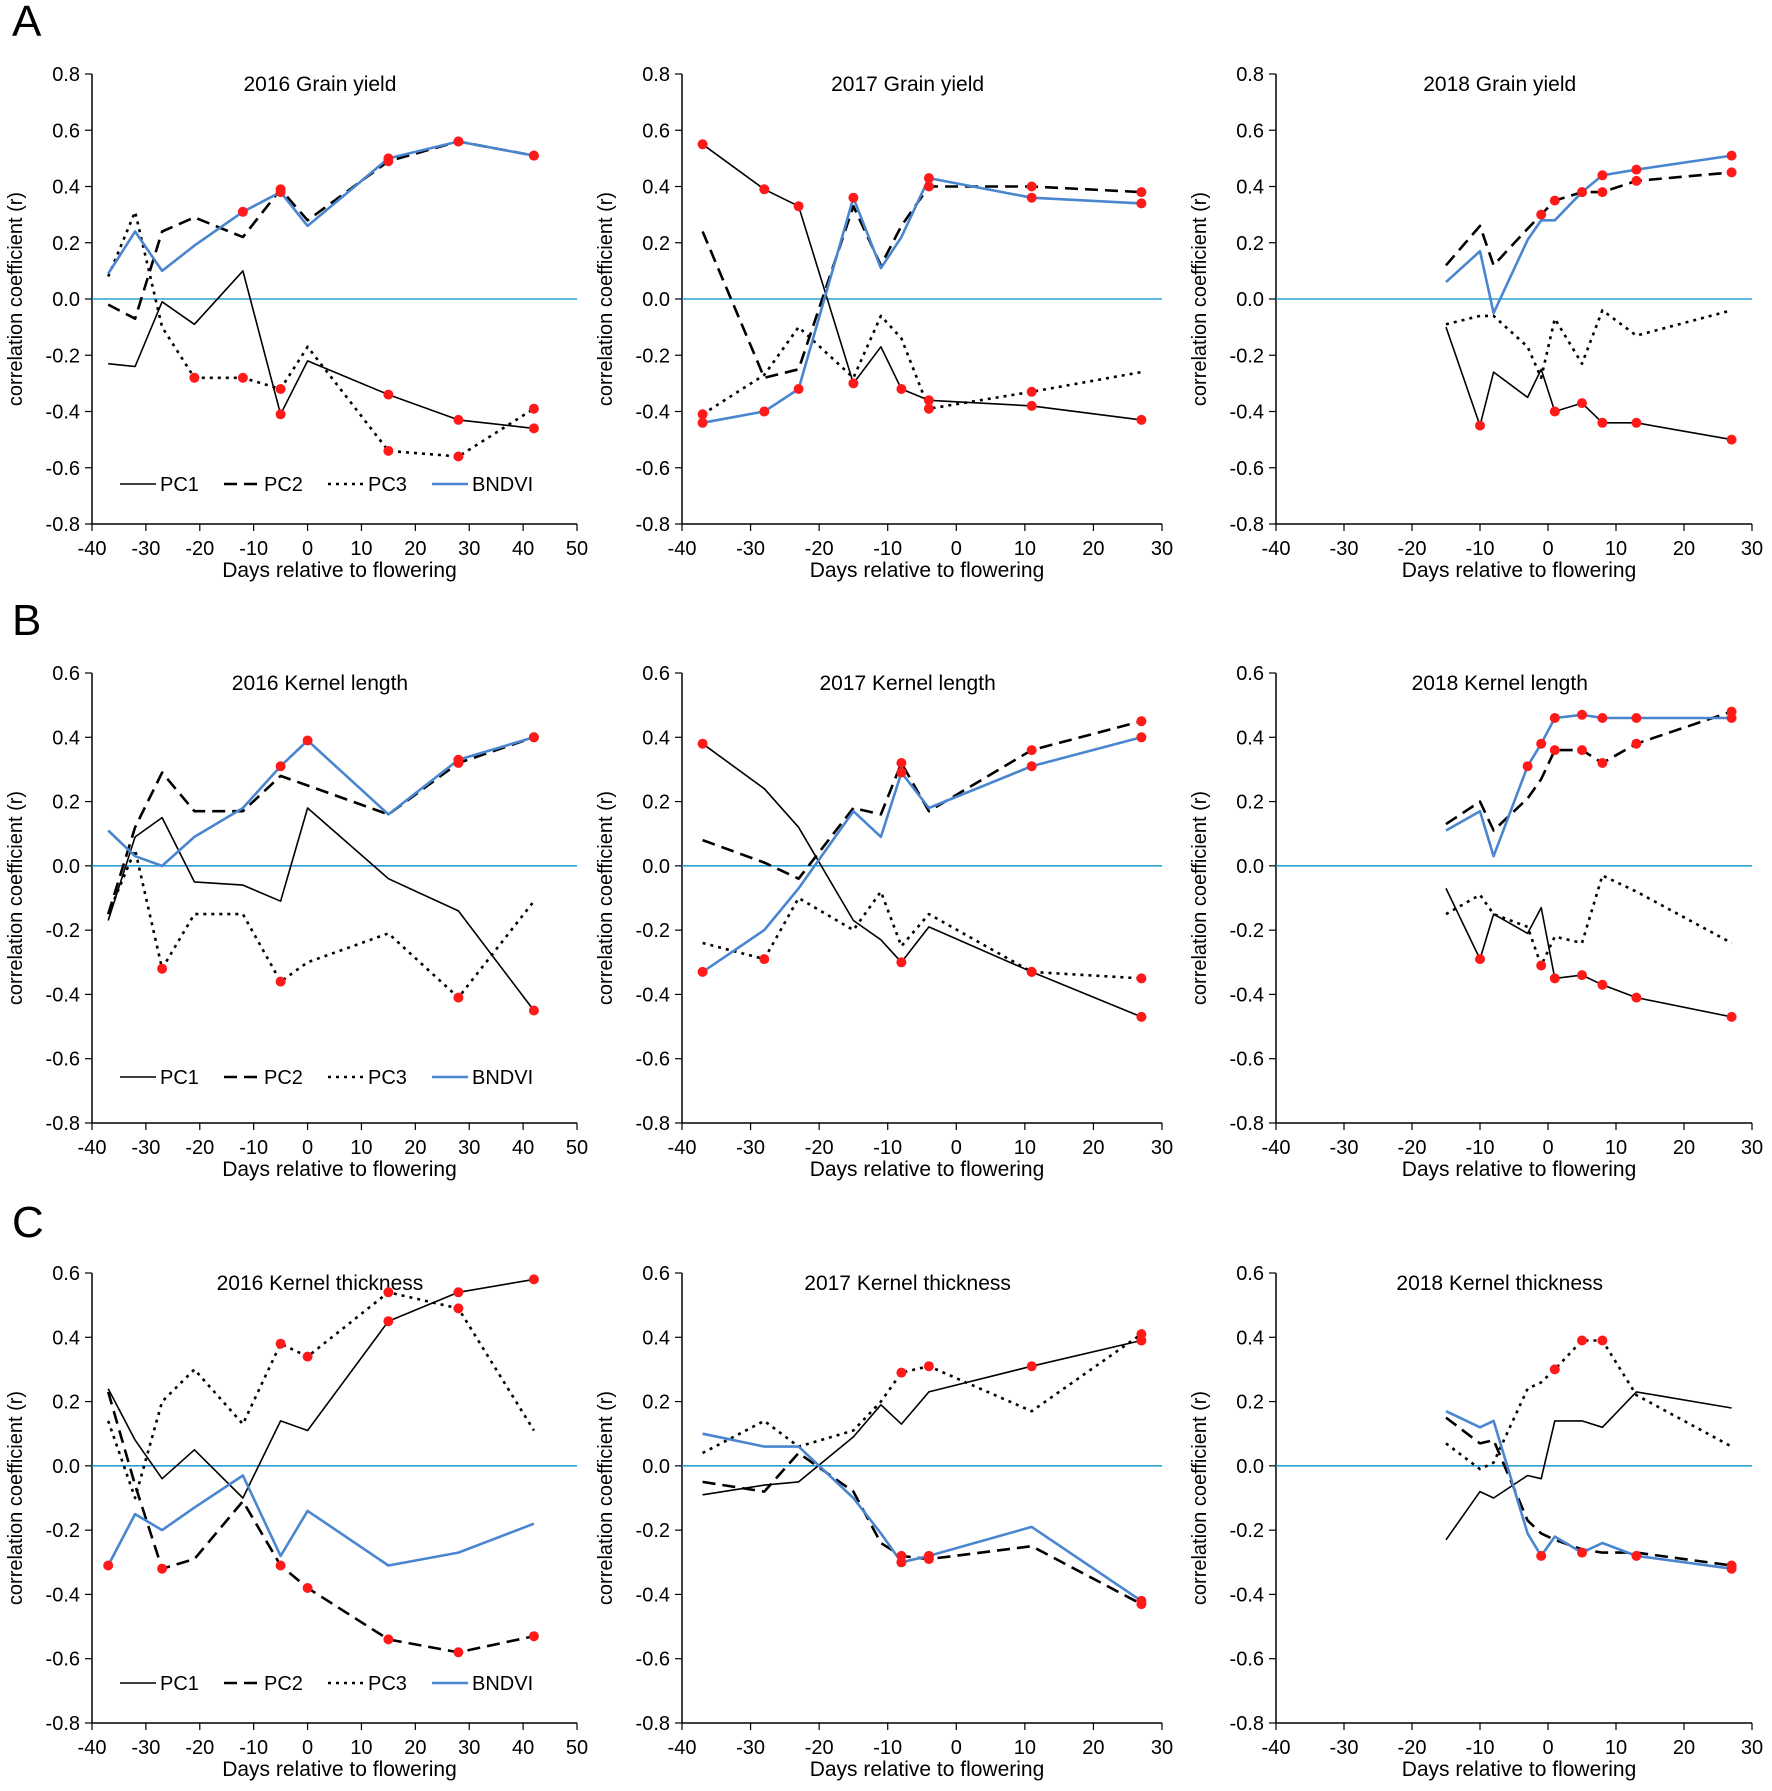 The height and width of the screenshot is (1791, 1772). Describe the element at coordinates (339, 1169) in the screenshot. I see `x-axis-label: Days relative to flowering` at that location.